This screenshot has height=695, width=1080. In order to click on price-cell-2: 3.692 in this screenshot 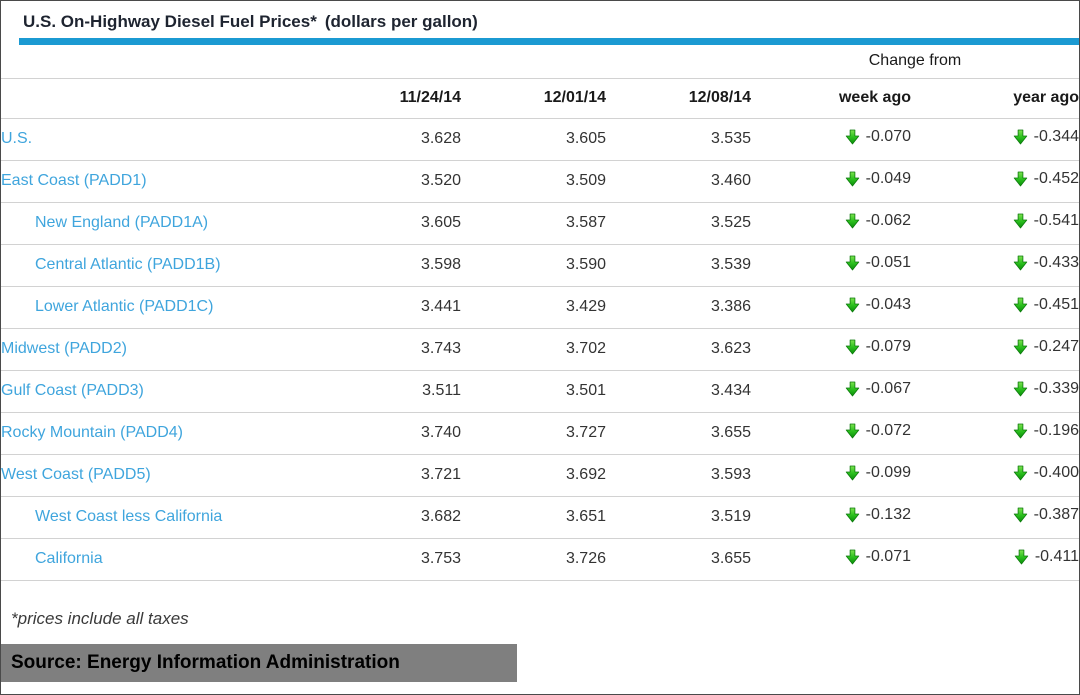, I will do `click(533, 475)`.